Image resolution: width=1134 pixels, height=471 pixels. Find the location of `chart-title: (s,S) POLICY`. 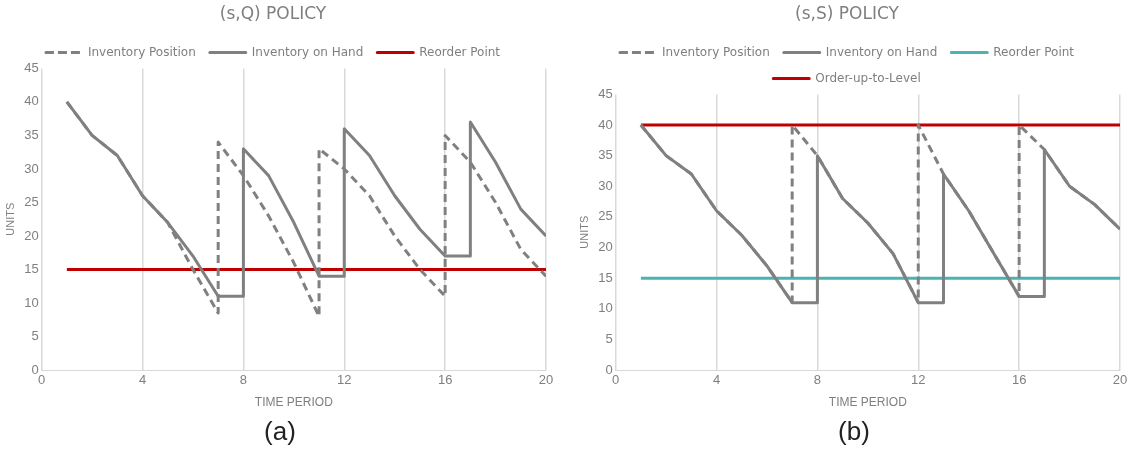

chart-title: (s,S) POLICY is located at coordinates (847, 12).